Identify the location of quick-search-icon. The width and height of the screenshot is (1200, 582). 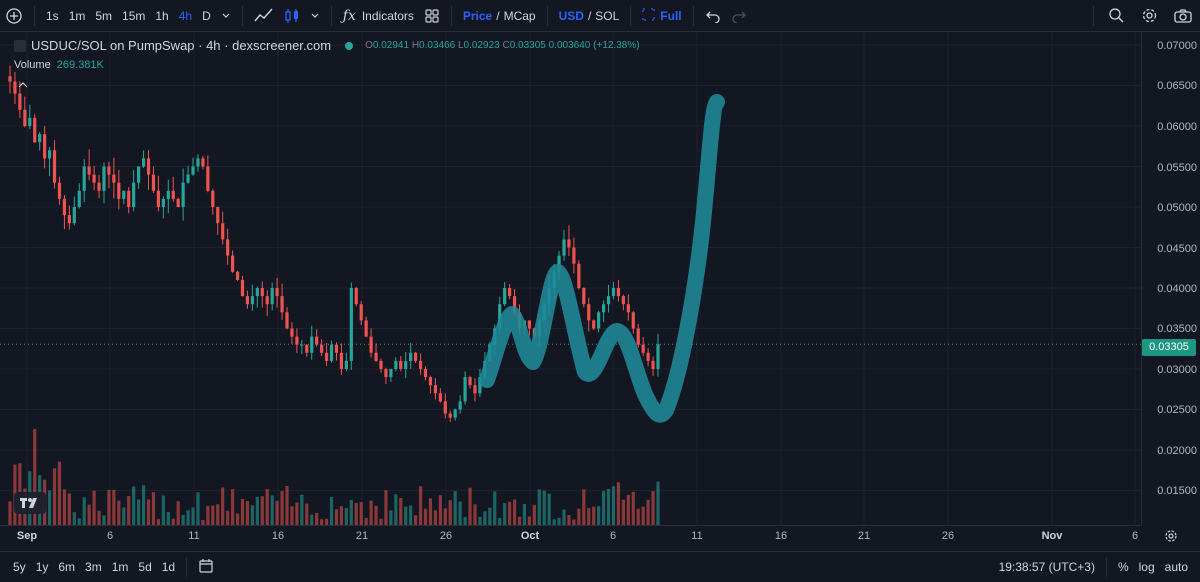
(1116, 15).